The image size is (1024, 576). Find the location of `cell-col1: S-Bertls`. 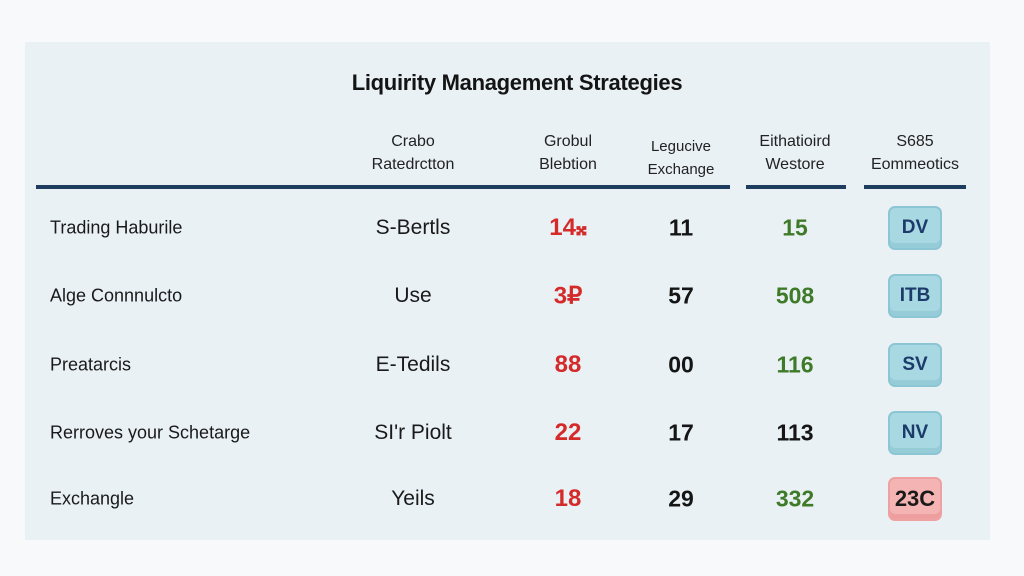

cell-col1: S-Bertls is located at coordinates (413, 227).